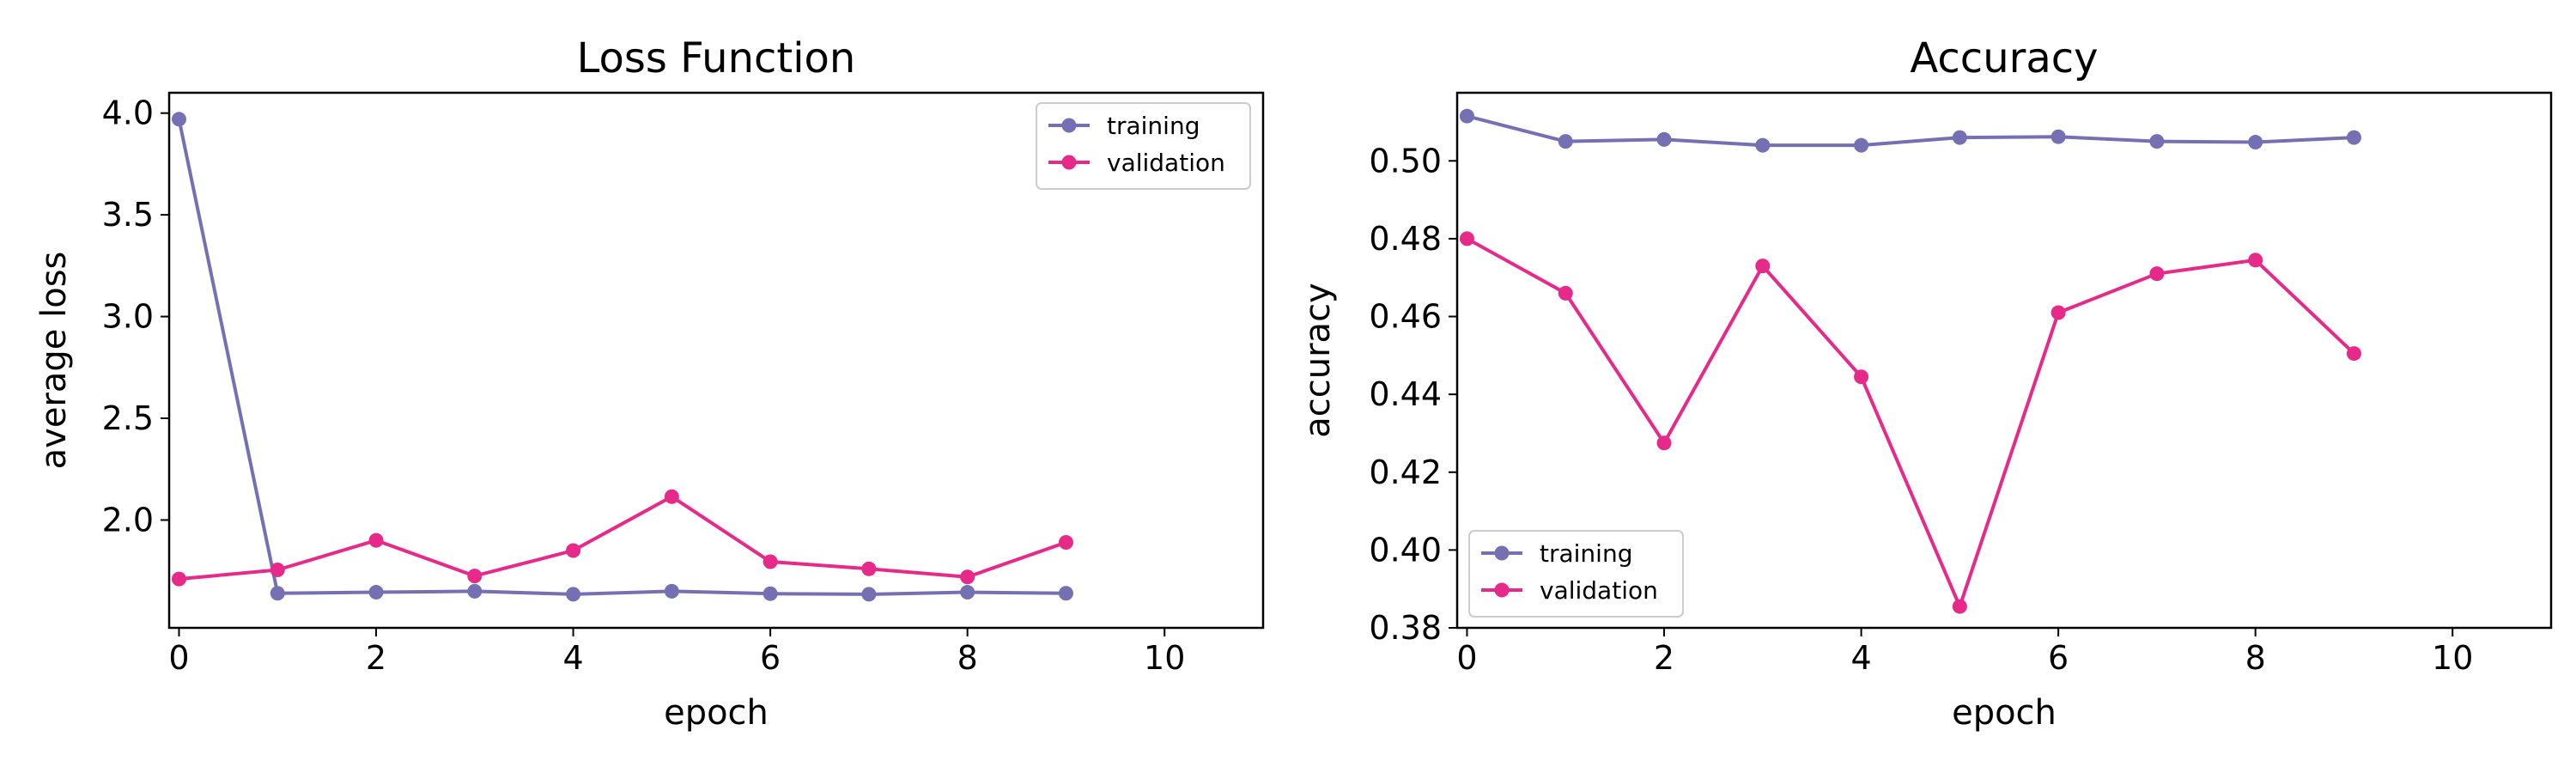  I want to click on y-tick-label: 4.0, so click(128, 113).